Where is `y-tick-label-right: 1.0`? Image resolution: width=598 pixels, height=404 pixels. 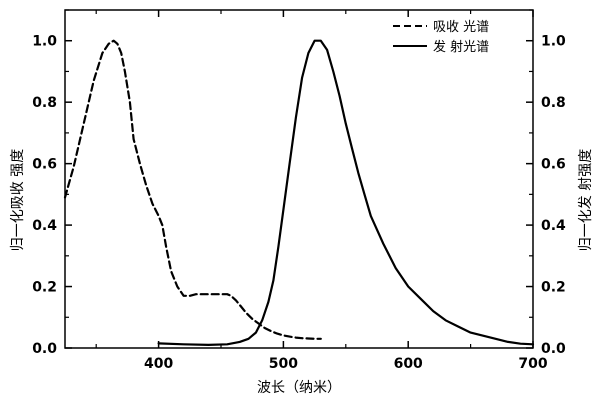
y-tick-label-right: 1.0 is located at coordinates (553, 42).